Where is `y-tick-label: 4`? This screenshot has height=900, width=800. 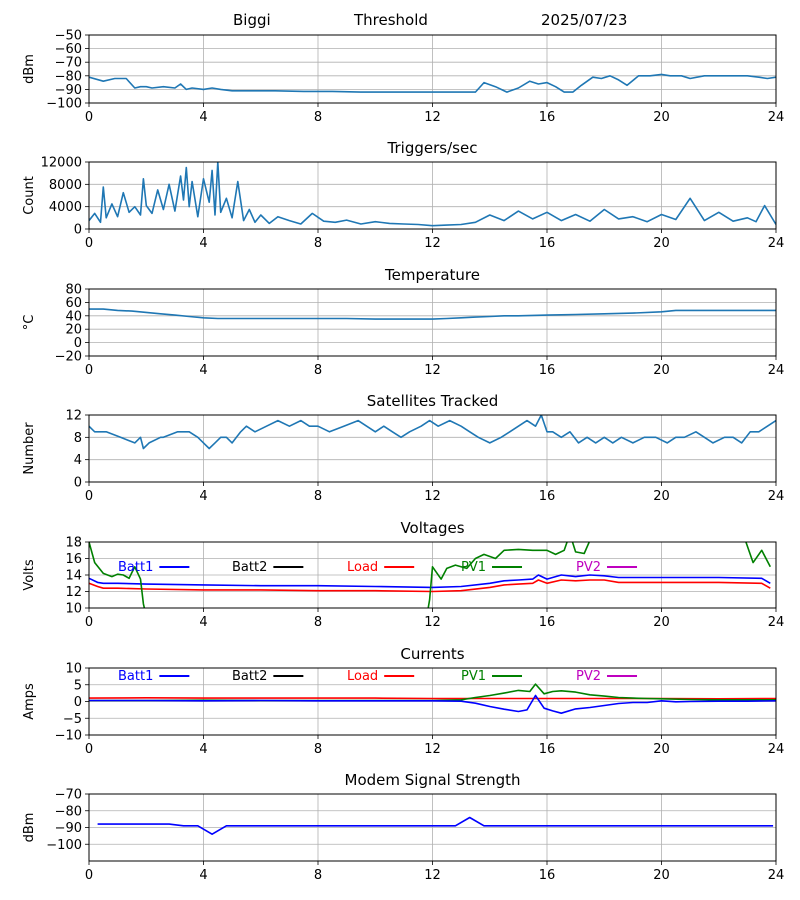
y-tick-label: 4 is located at coordinates (78, 460).